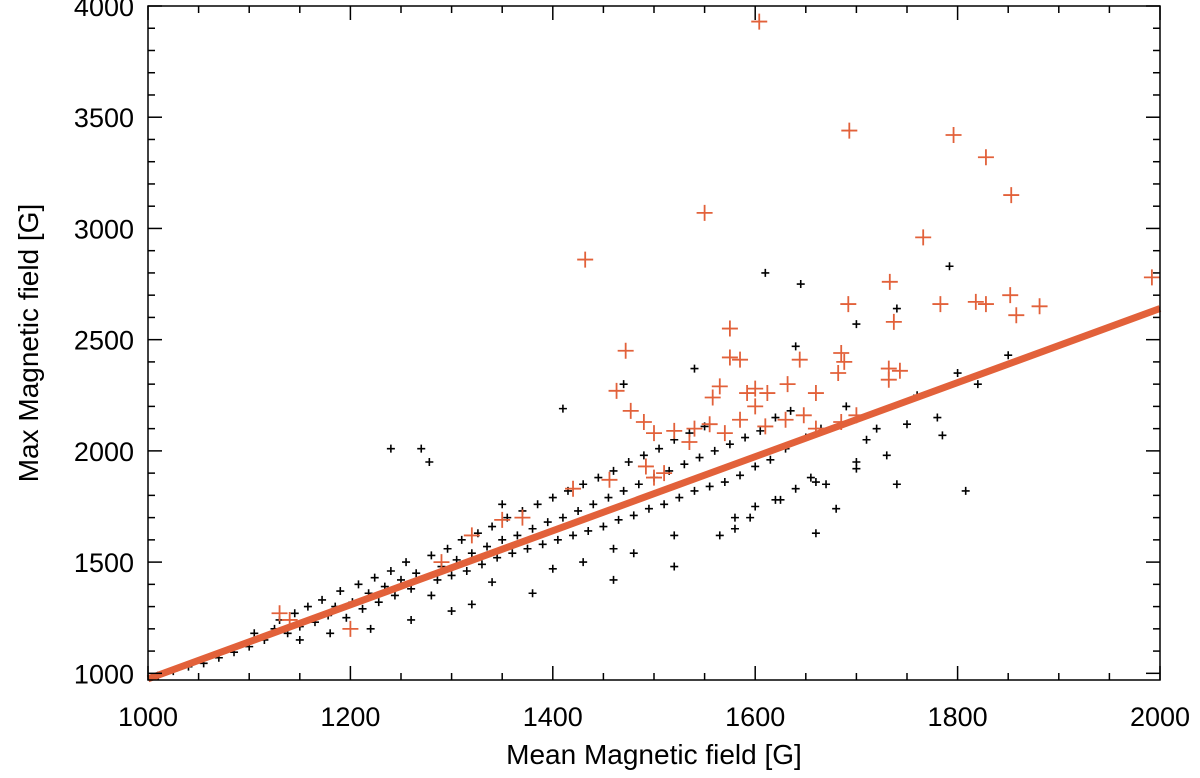 This screenshot has height=778, width=1200. I want to click on x-tick-label: 2000, so click(1160, 717).